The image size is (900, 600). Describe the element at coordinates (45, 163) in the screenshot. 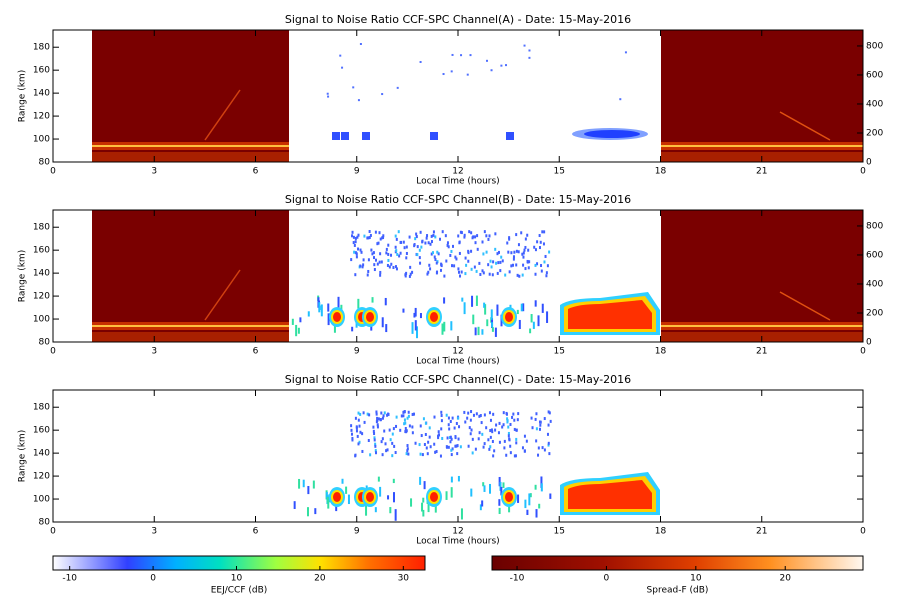

I see `y-tick-label: 80` at that location.